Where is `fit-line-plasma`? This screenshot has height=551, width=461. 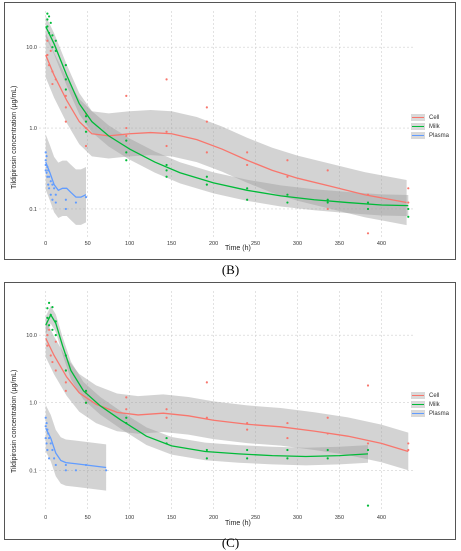
fit-line-plasma is located at coordinates (76, 448).